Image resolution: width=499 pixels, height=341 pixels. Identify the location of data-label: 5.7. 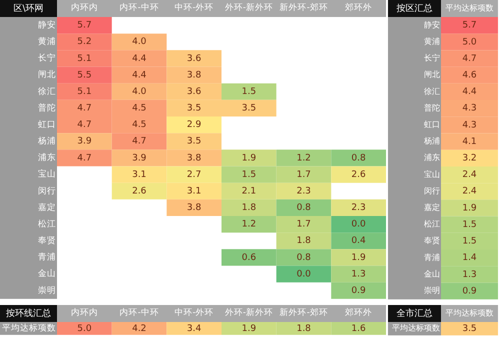
(84, 25).